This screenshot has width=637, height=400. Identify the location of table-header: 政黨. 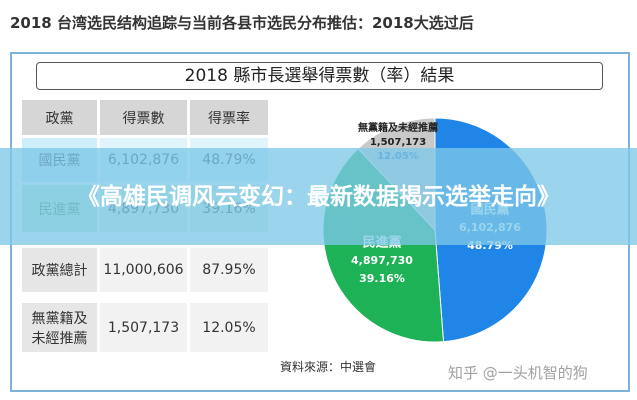
(59, 117).